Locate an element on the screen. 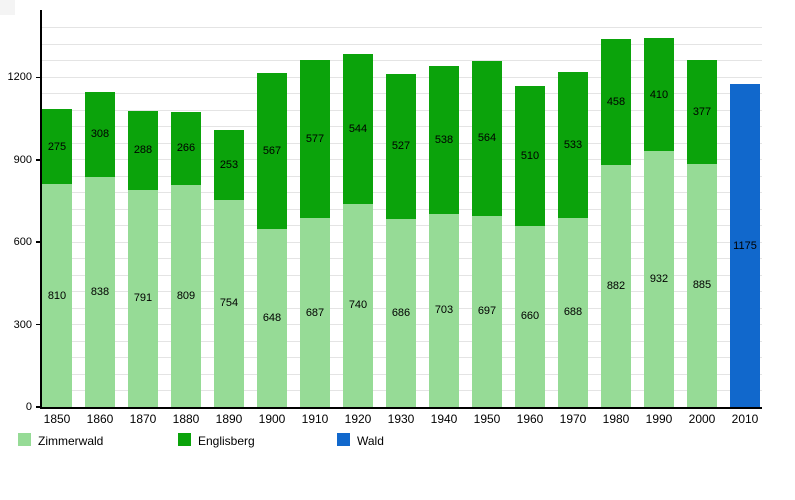 The width and height of the screenshot is (795, 500). bar-value-label: 253 is located at coordinates (229, 165).